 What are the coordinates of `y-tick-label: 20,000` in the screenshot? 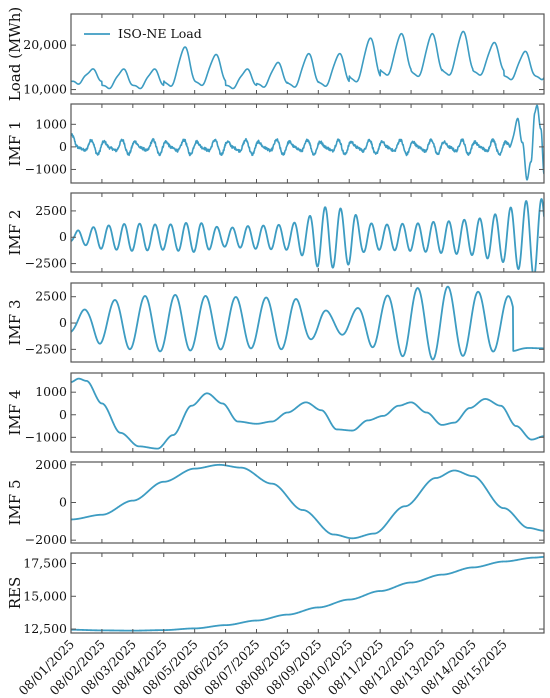 It's located at (45, 44).